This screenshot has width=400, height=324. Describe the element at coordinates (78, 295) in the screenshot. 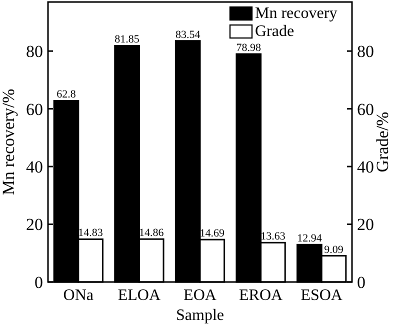

I see `x-tick-label: ONa` at that location.